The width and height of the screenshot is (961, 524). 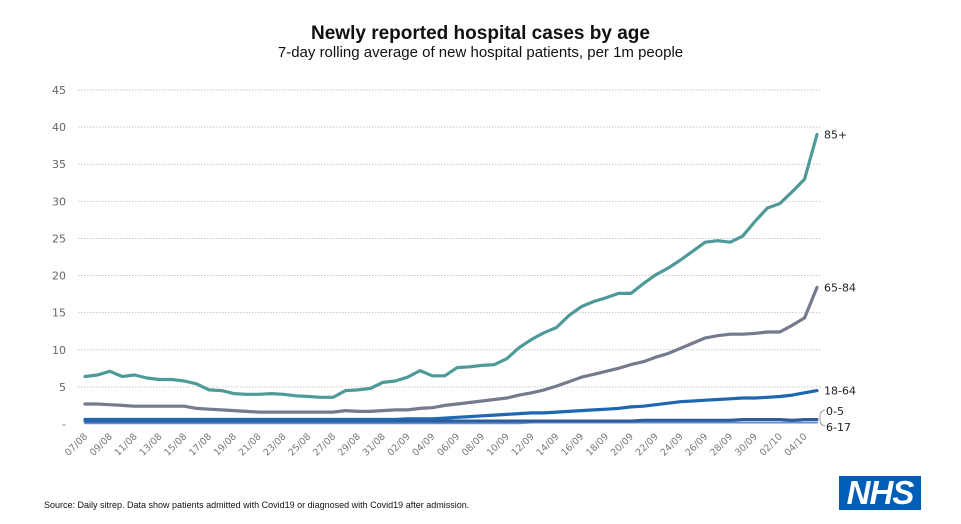 I want to click on y-tick-label: 15, so click(x=59, y=313).